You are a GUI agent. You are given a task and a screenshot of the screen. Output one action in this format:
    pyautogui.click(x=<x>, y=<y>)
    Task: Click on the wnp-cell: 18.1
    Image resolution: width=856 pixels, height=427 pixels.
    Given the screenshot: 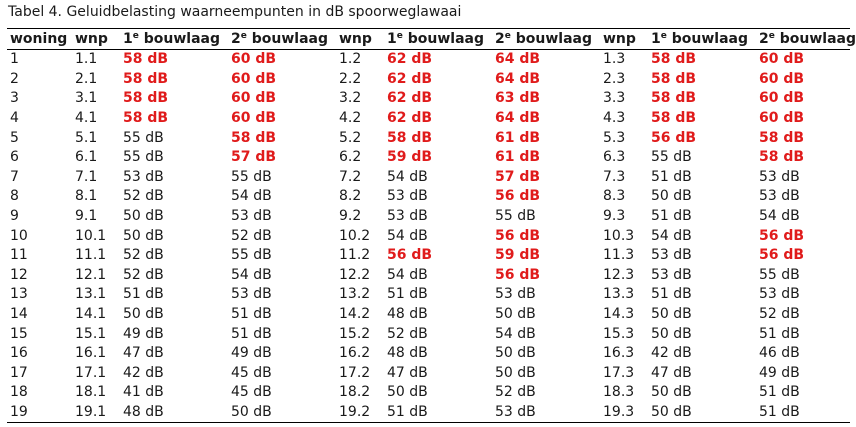 What is the action you would take?
    pyautogui.click(x=91, y=392)
    